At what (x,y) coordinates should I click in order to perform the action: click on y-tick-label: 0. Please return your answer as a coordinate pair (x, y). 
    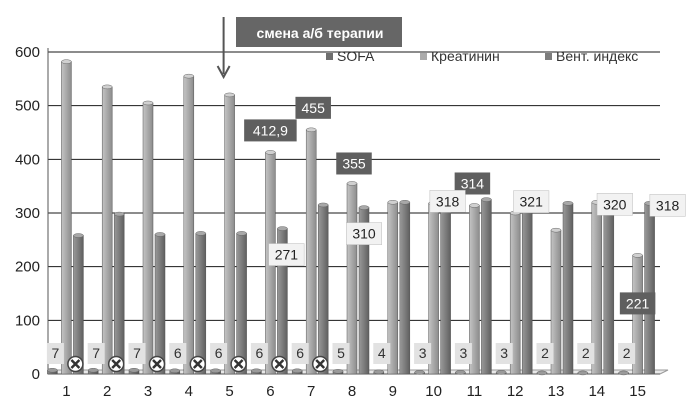
    Looking at the image, I should click on (36, 374).